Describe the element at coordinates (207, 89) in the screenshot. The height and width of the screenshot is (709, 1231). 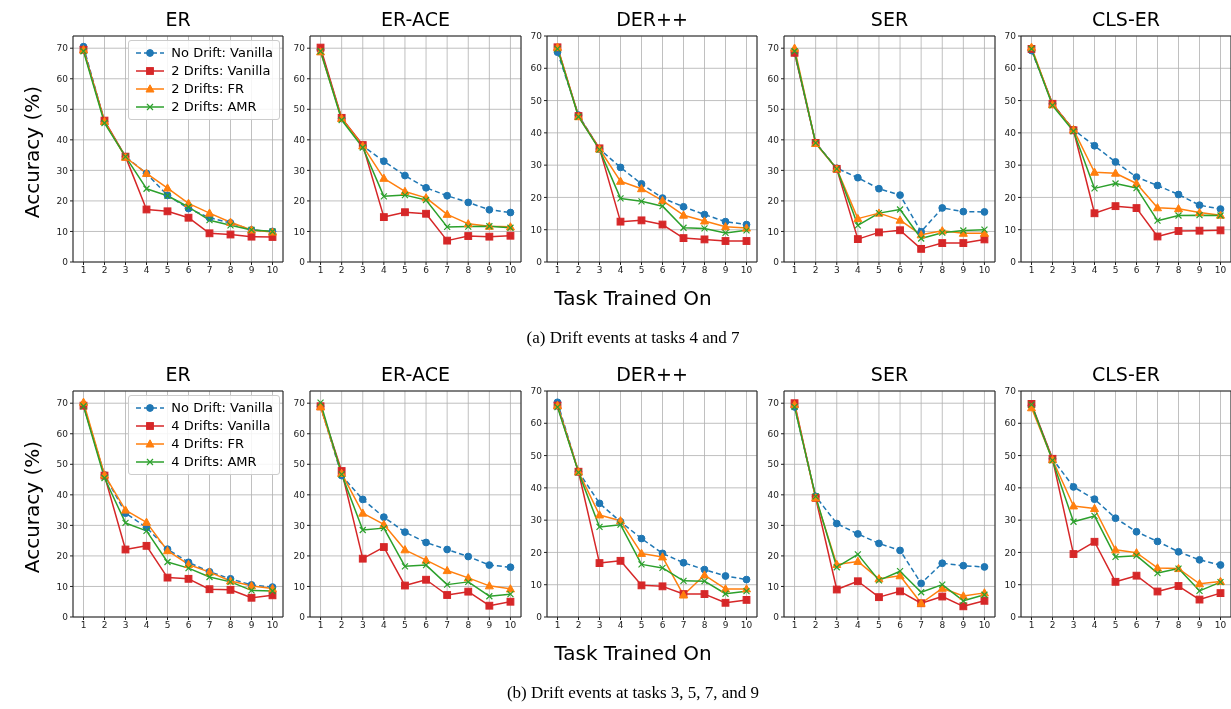
I see `legend-label: 2 Drifts: FR` at that location.